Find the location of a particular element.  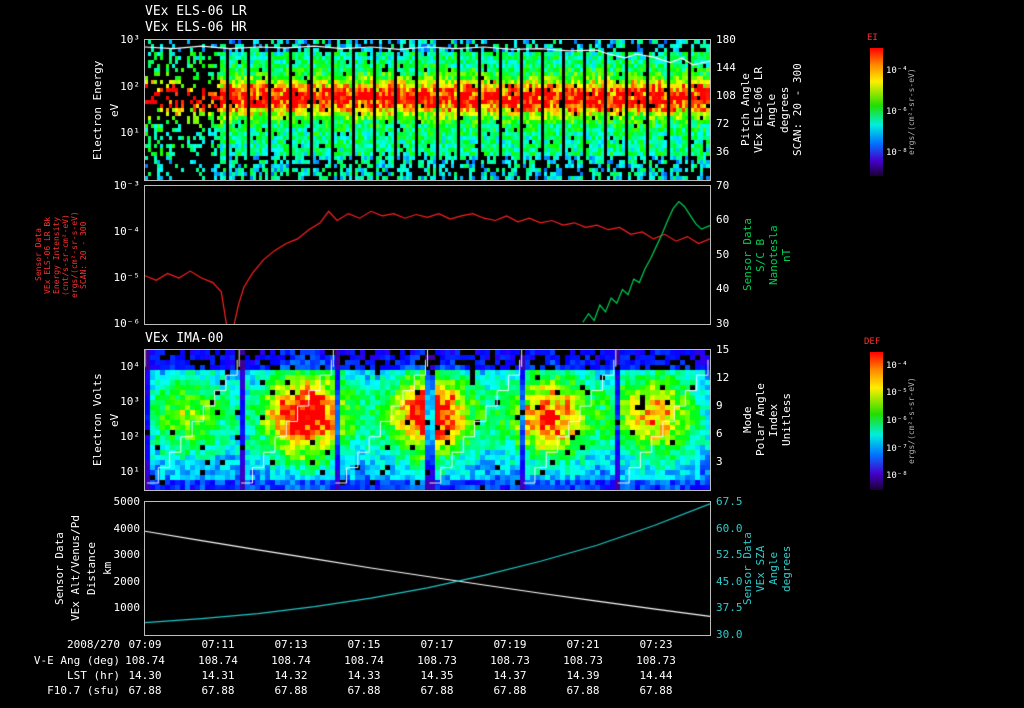

altitude-sza-panel is located at coordinates (427, 568).